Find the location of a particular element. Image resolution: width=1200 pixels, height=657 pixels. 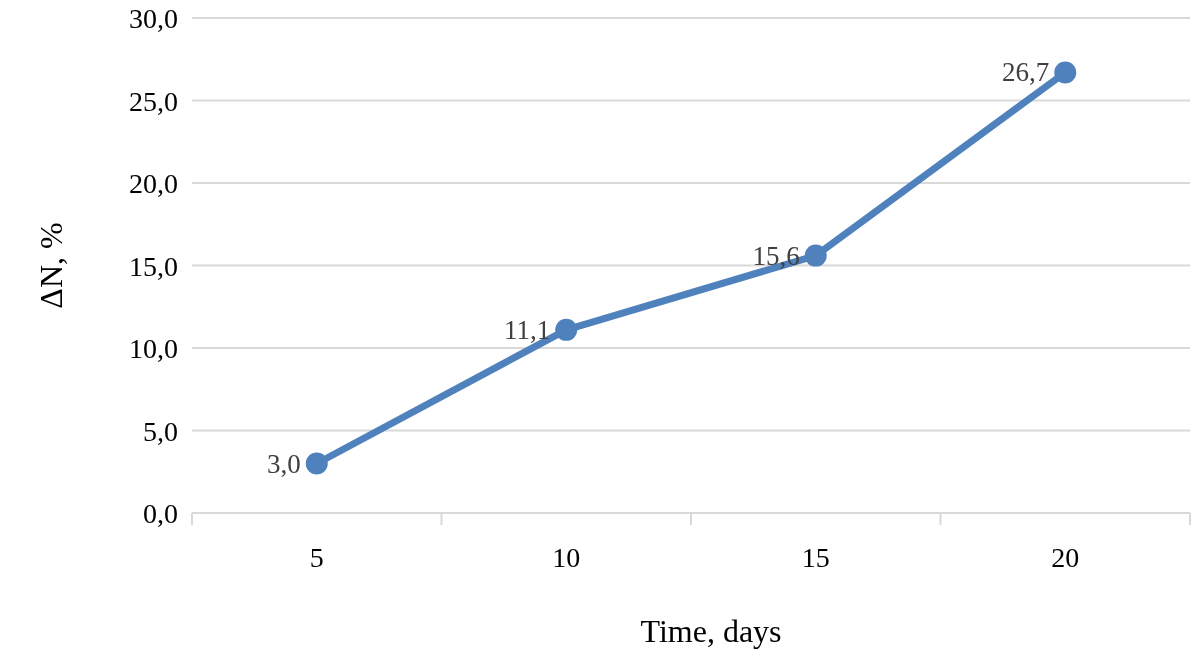

y-tick-label: 0,0 is located at coordinates (160, 513).